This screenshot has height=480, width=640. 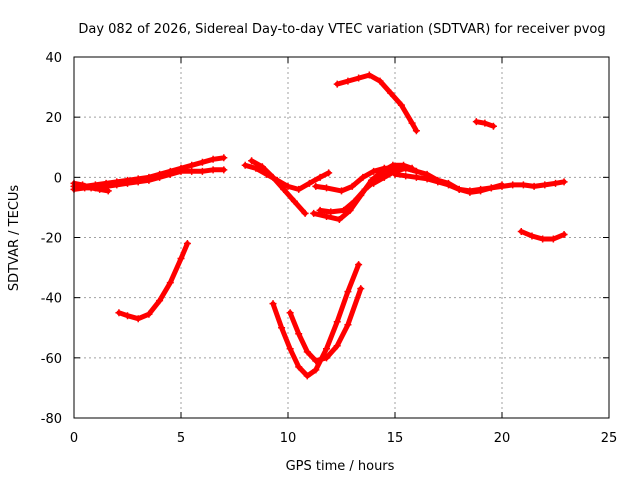 I want to click on y-tick-label: -80, so click(x=51, y=419).